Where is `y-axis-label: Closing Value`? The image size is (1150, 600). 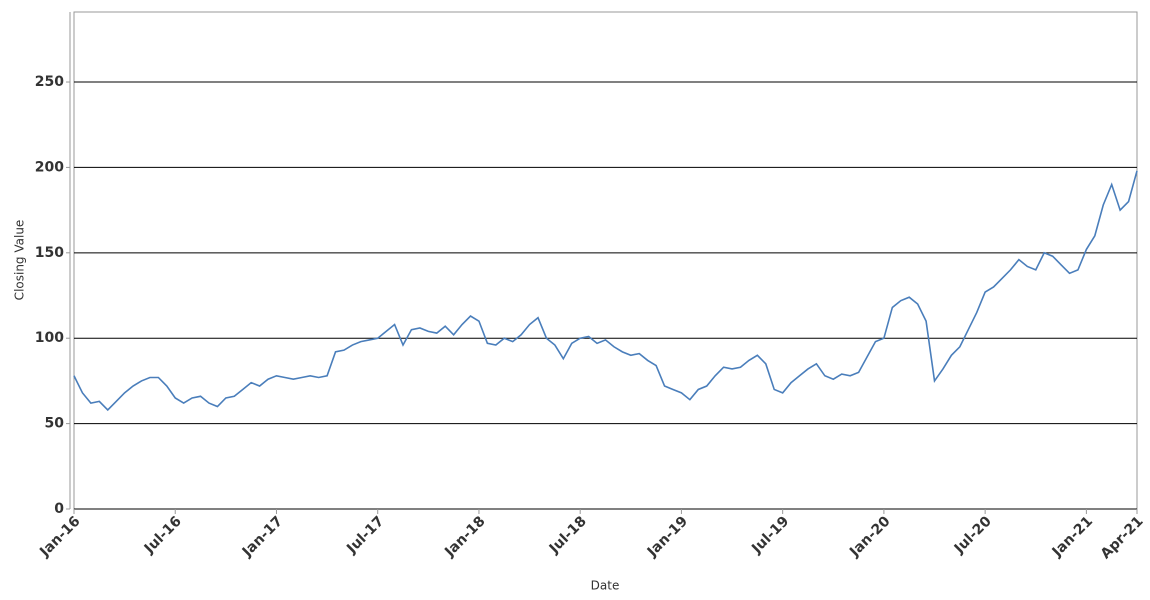 y-axis-label: Closing Value is located at coordinates (20, 260).